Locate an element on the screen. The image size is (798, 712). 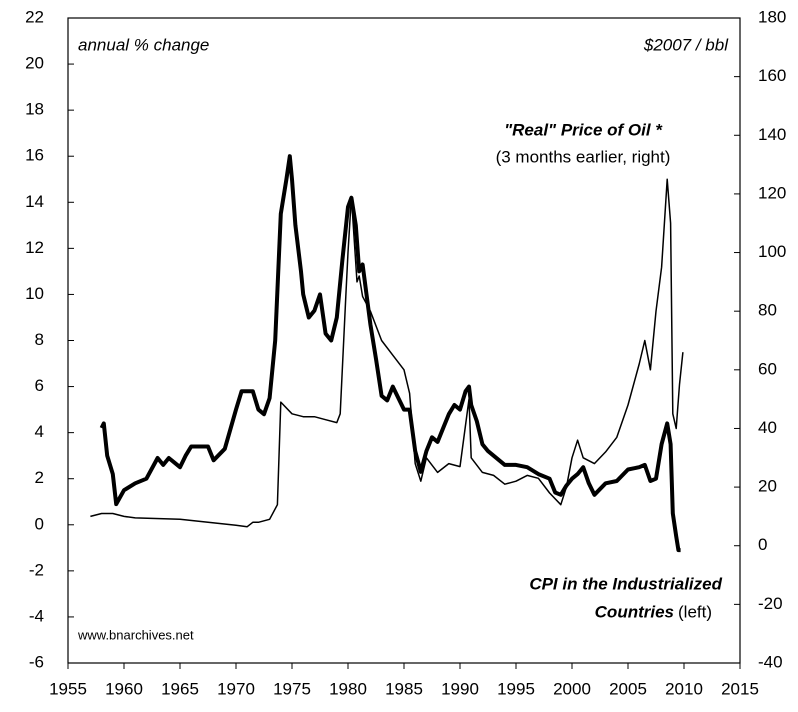
y2-tick-label: 40 is located at coordinates (767, 427).